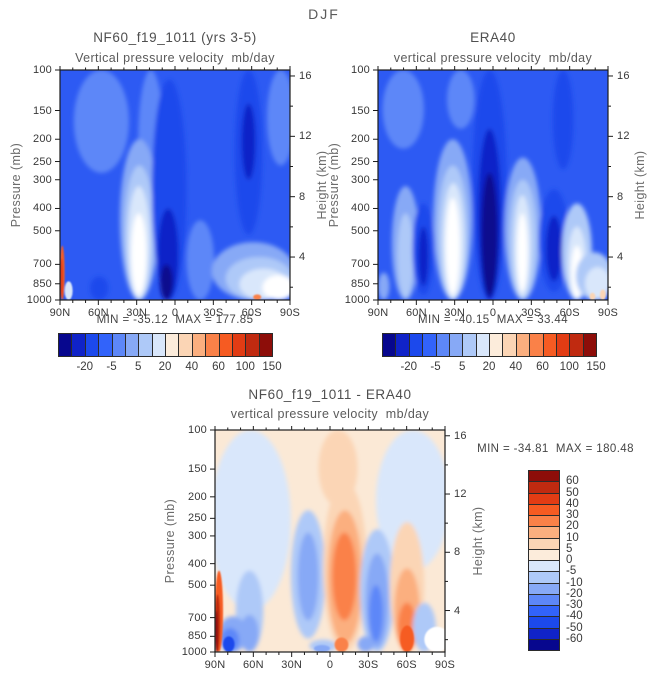 Image resolution: width=648 pixels, height=676 pixels. I want to click on colorbar-tick-label: -30, so click(574, 605).